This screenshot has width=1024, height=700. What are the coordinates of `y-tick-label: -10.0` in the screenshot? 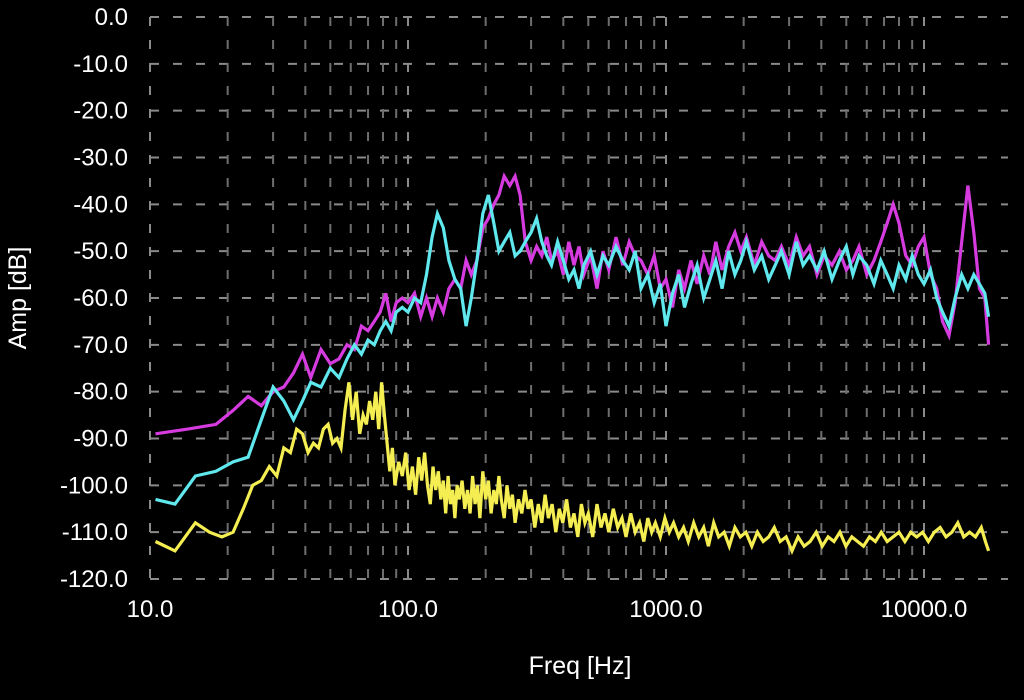 It's located at (100, 64).